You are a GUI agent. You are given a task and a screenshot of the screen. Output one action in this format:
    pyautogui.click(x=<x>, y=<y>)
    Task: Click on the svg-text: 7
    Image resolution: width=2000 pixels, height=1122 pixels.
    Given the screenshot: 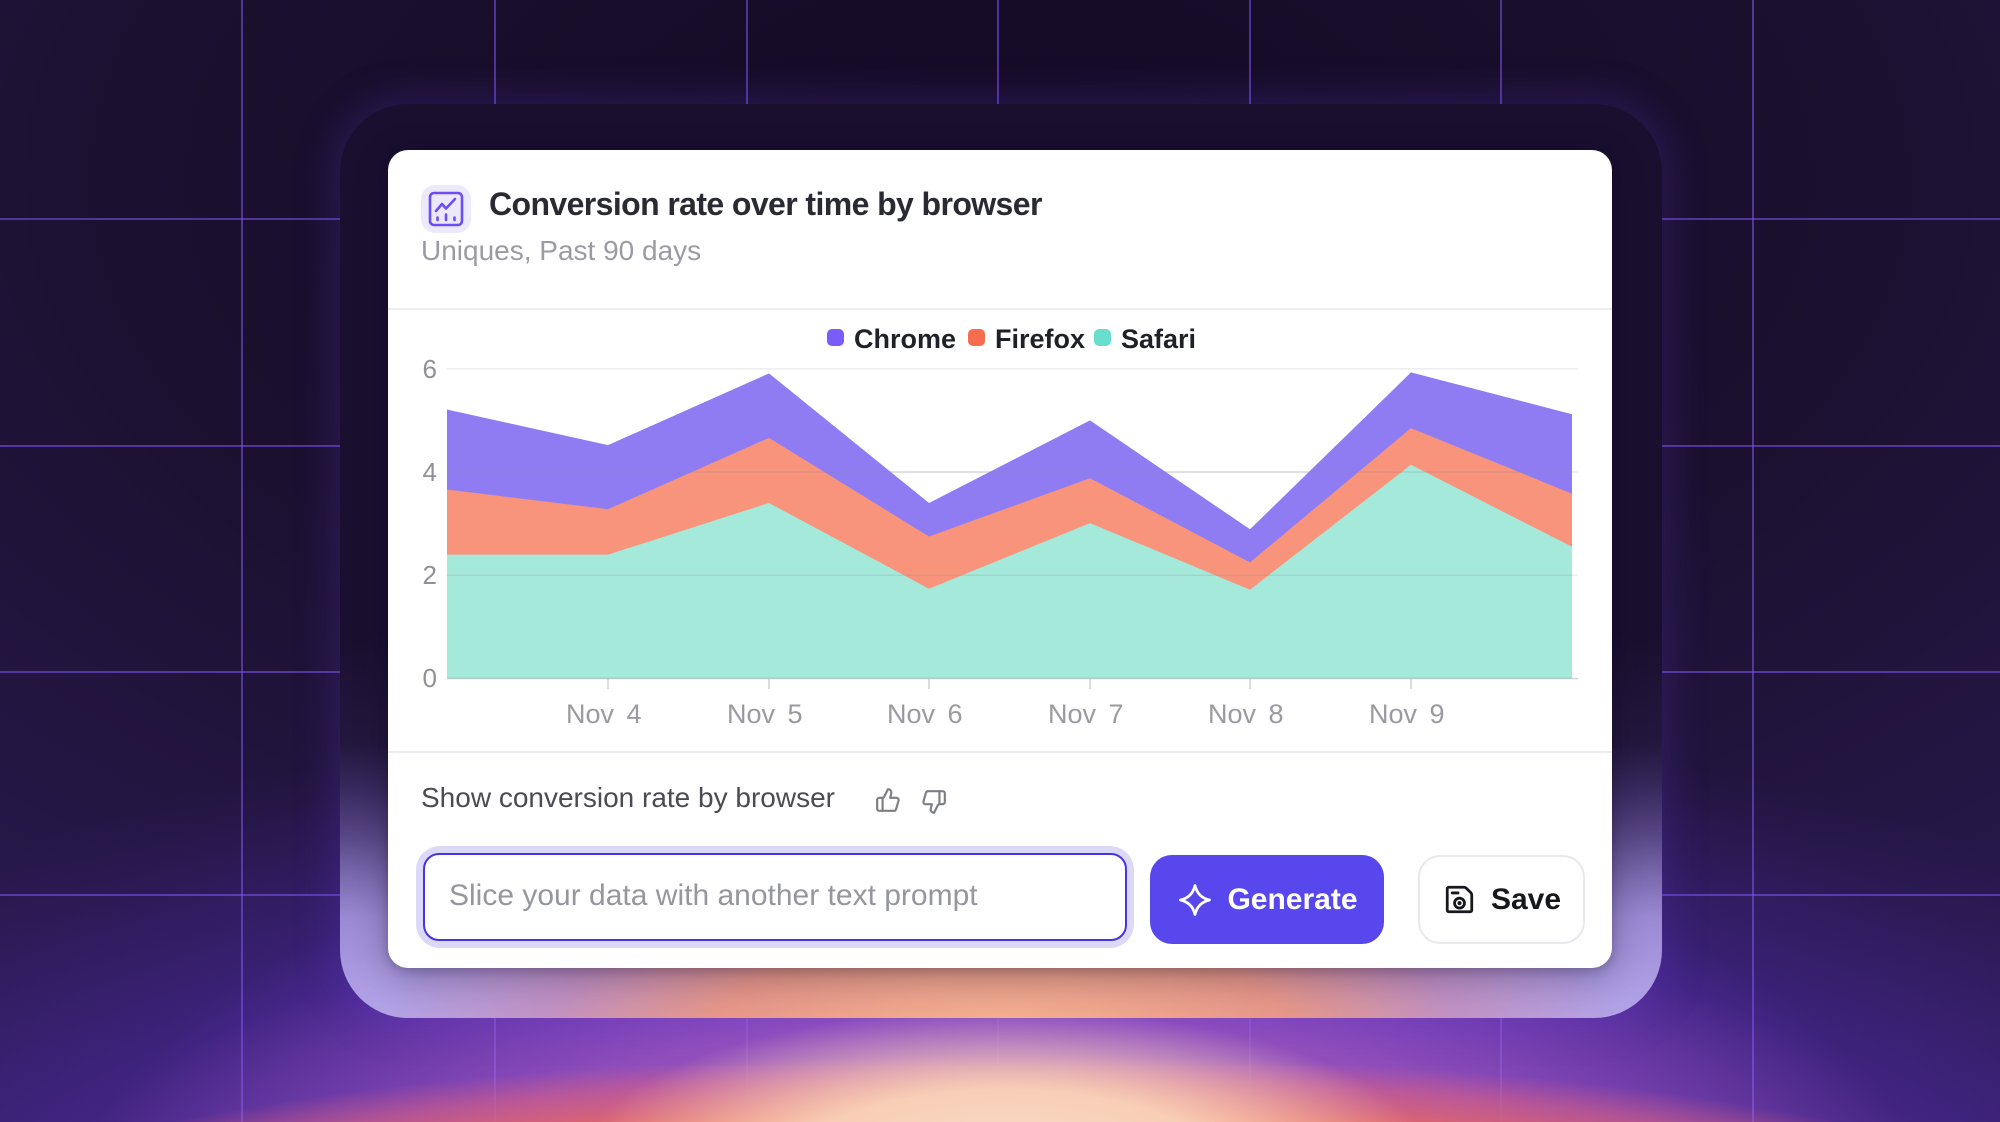 What is the action you would take?
    pyautogui.click(x=1115, y=714)
    